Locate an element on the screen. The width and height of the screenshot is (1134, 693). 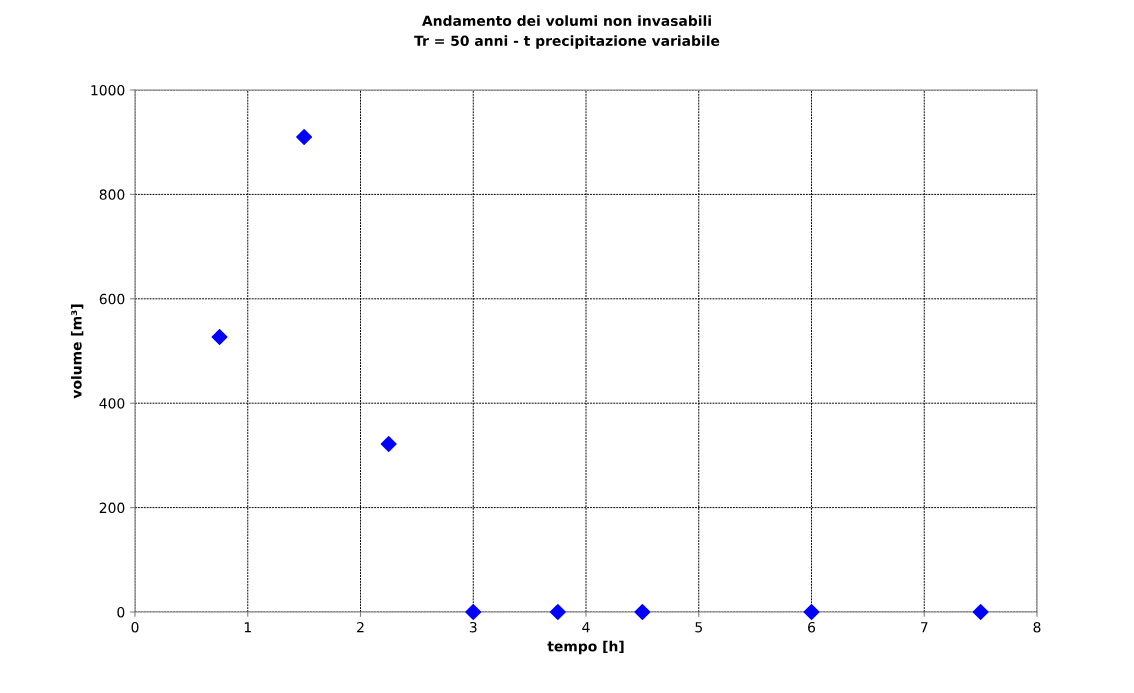
x-tick-label: 2 is located at coordinates (360, 627).